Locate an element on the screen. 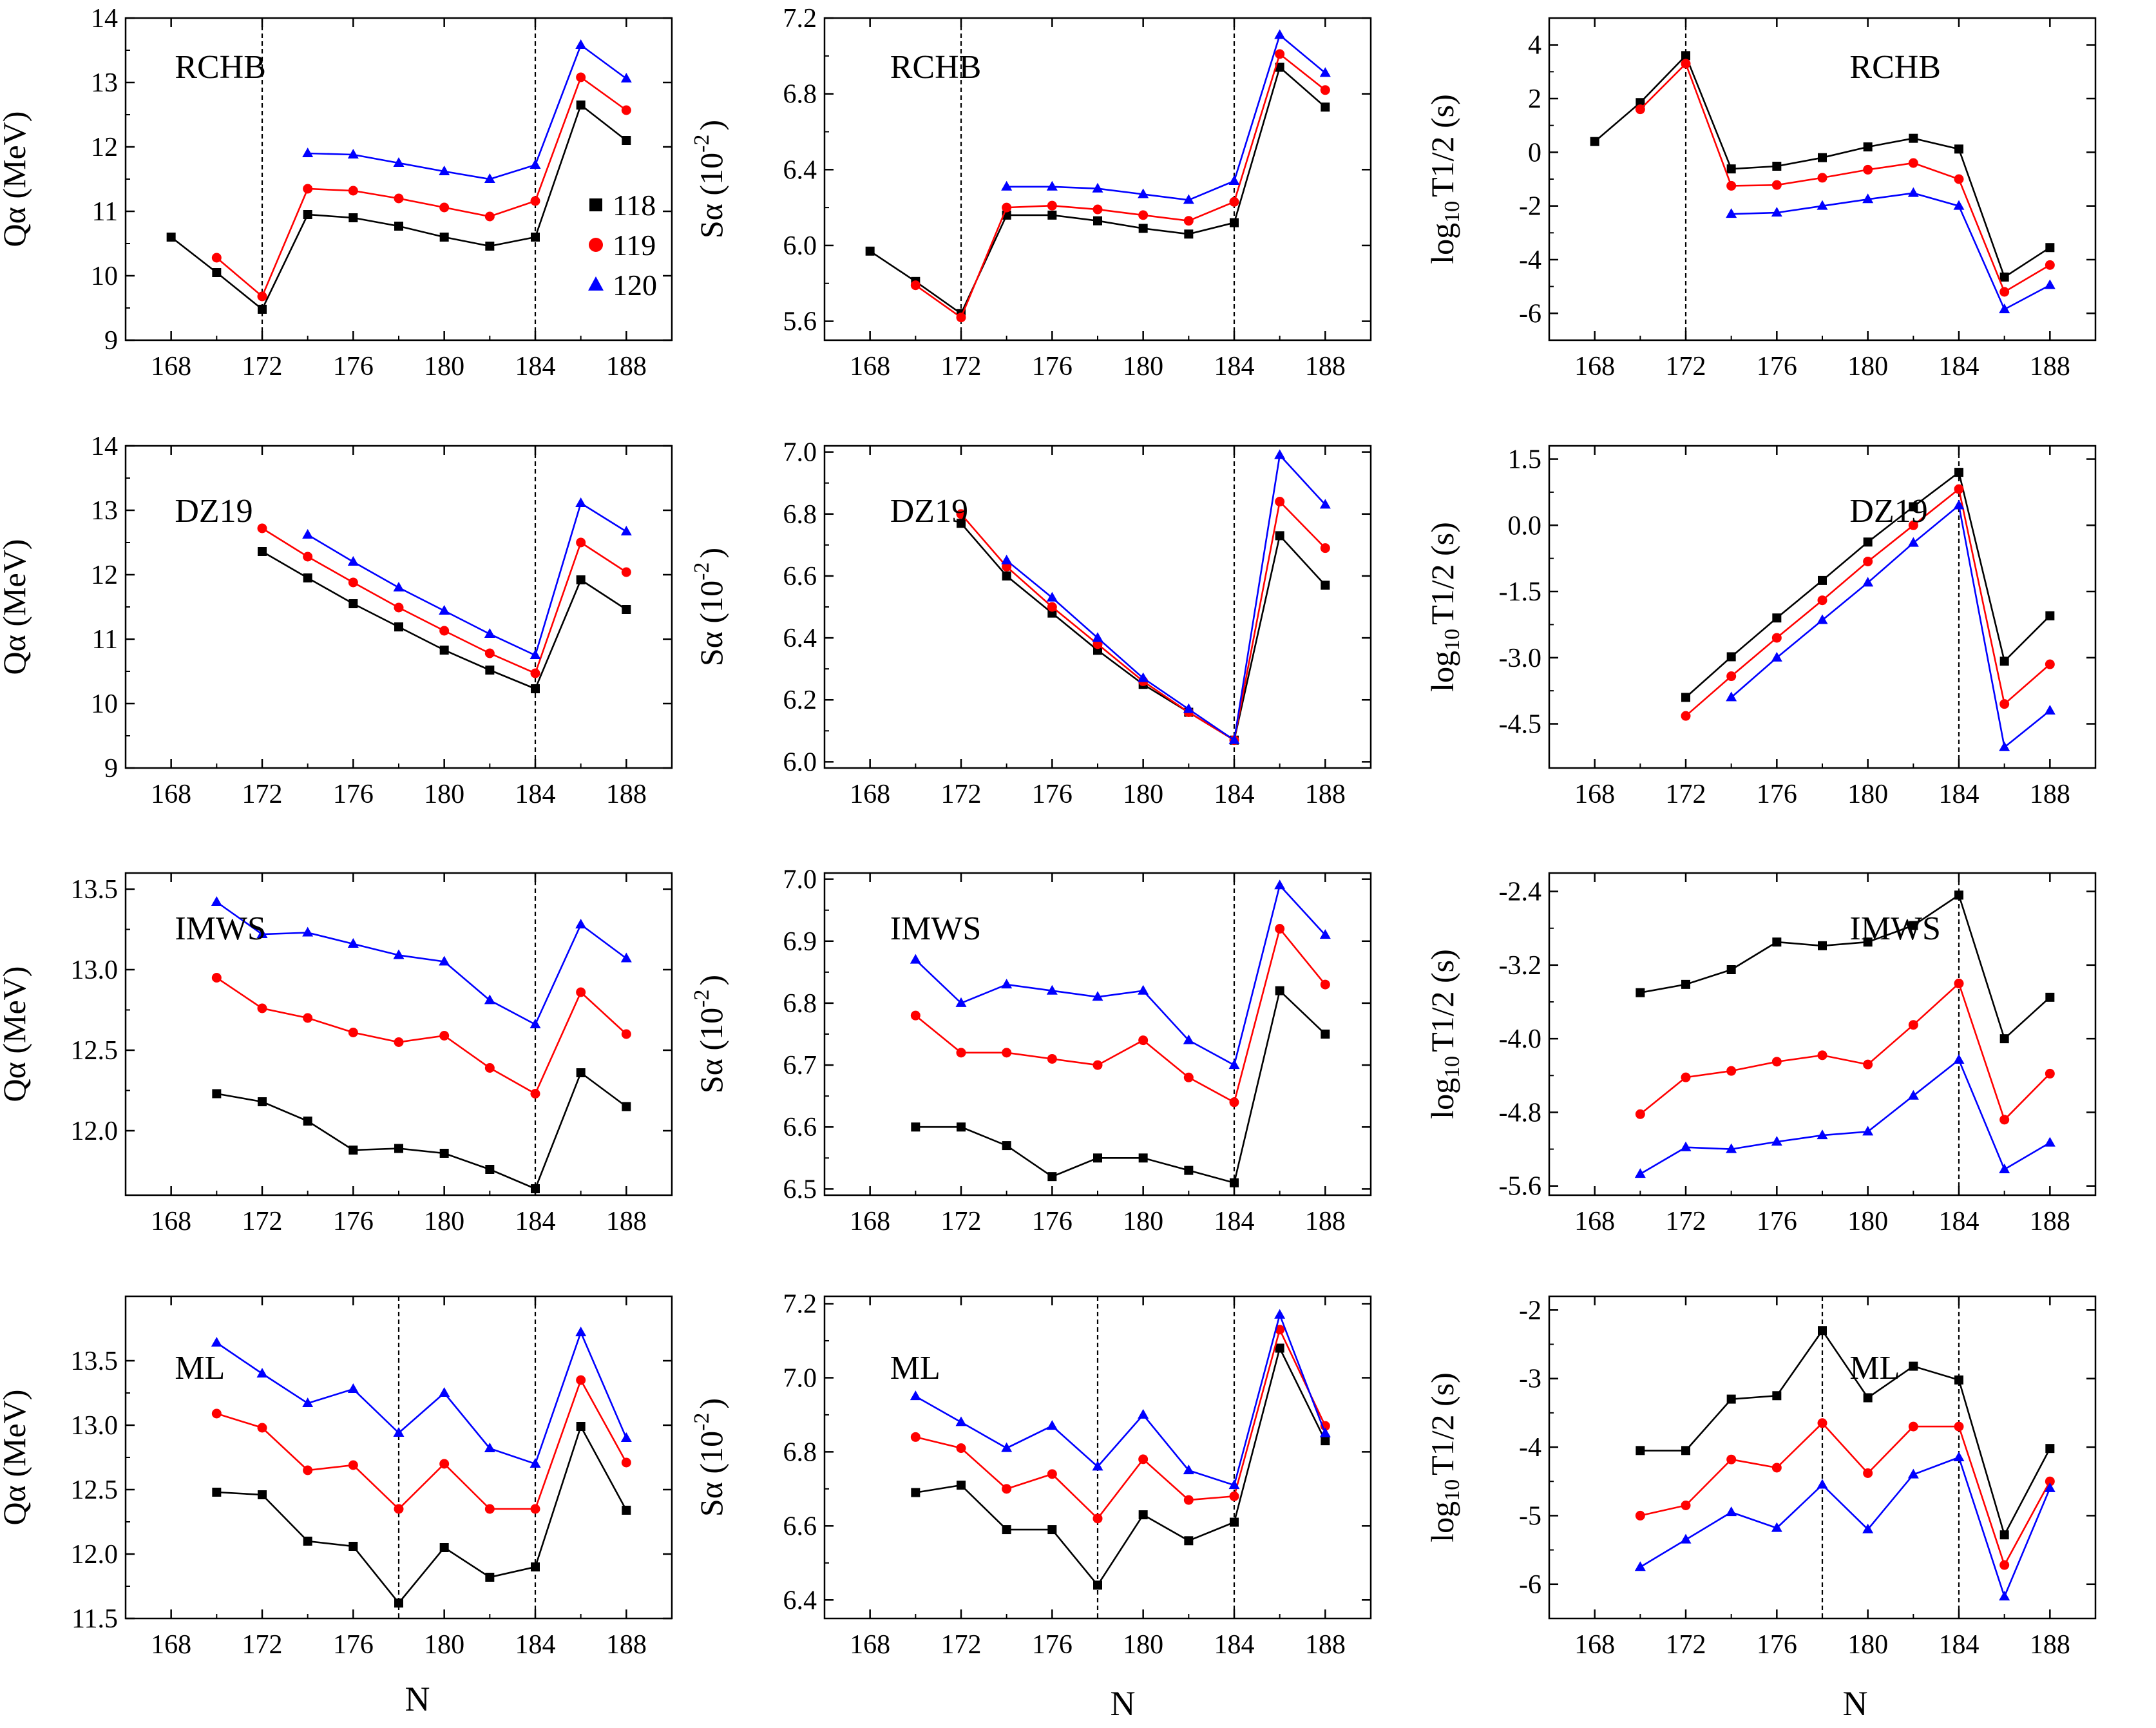  x-tick-label: 184 is located at coordinates (535, 1221).